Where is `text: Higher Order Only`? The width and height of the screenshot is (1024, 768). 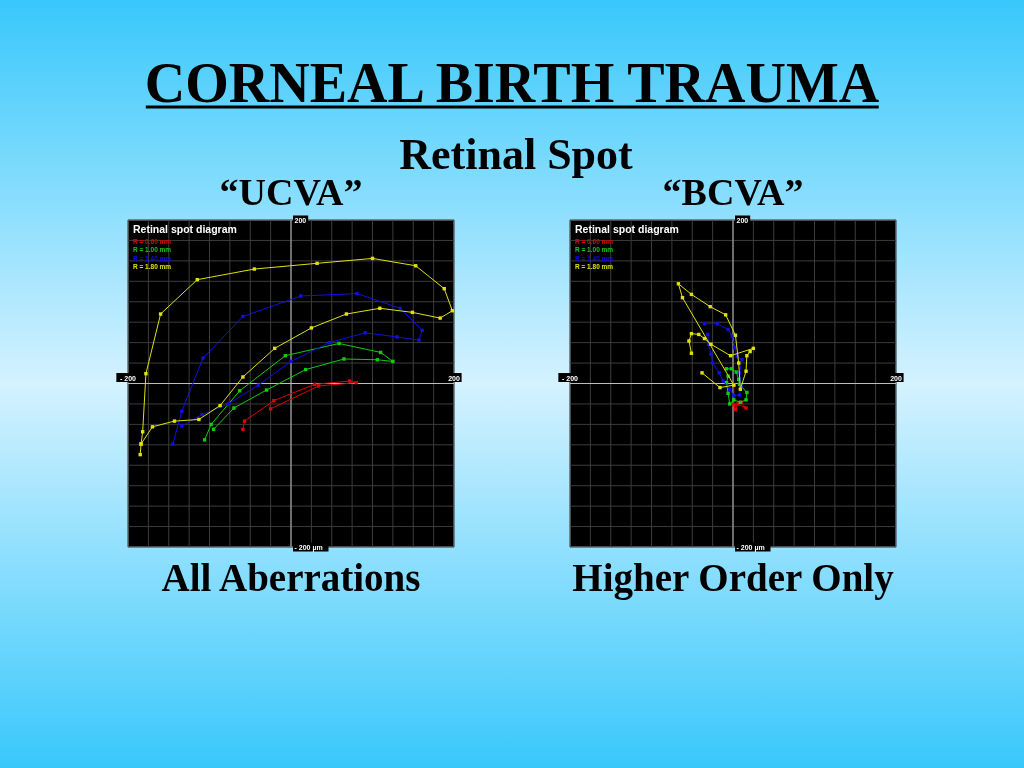
text: Higher Order Only is located at coordinates (733, 578).